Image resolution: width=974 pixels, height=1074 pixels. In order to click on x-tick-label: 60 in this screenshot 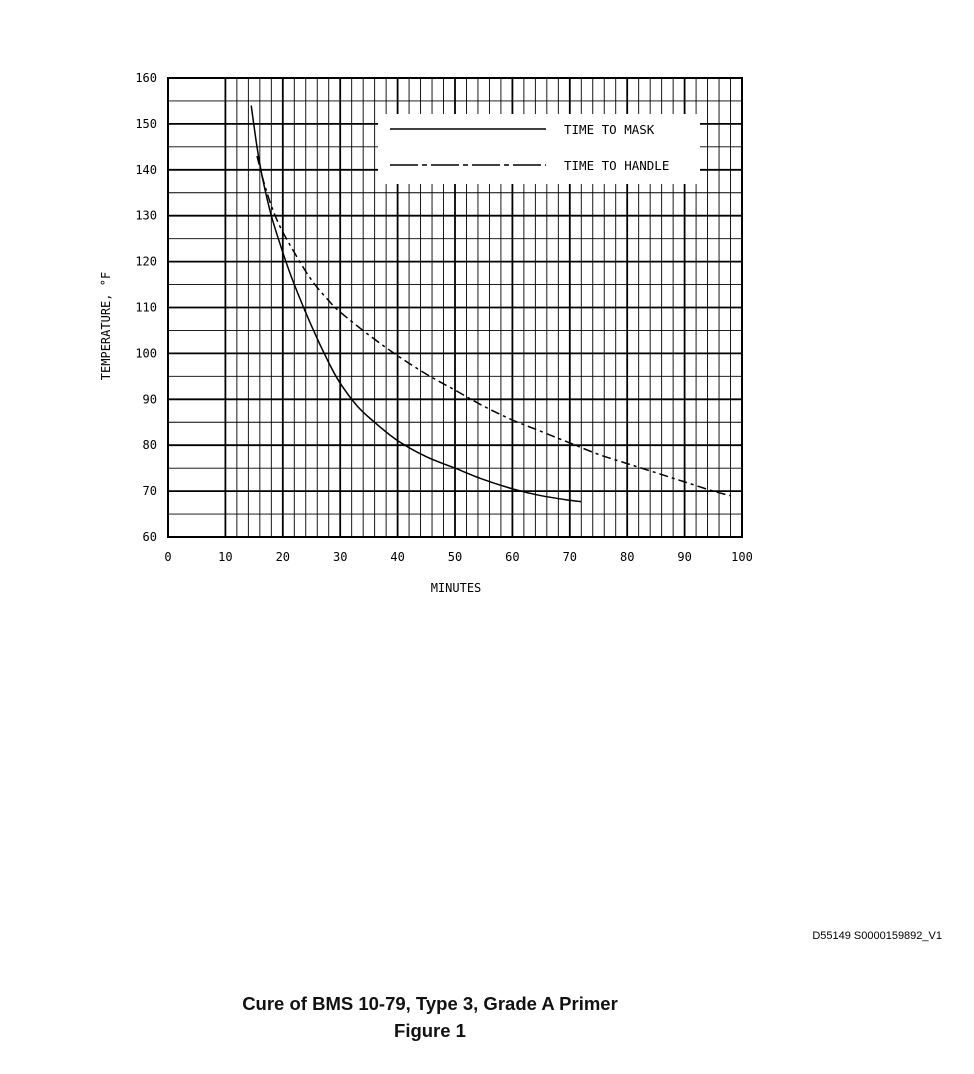, I will do `click(512, 557)`.